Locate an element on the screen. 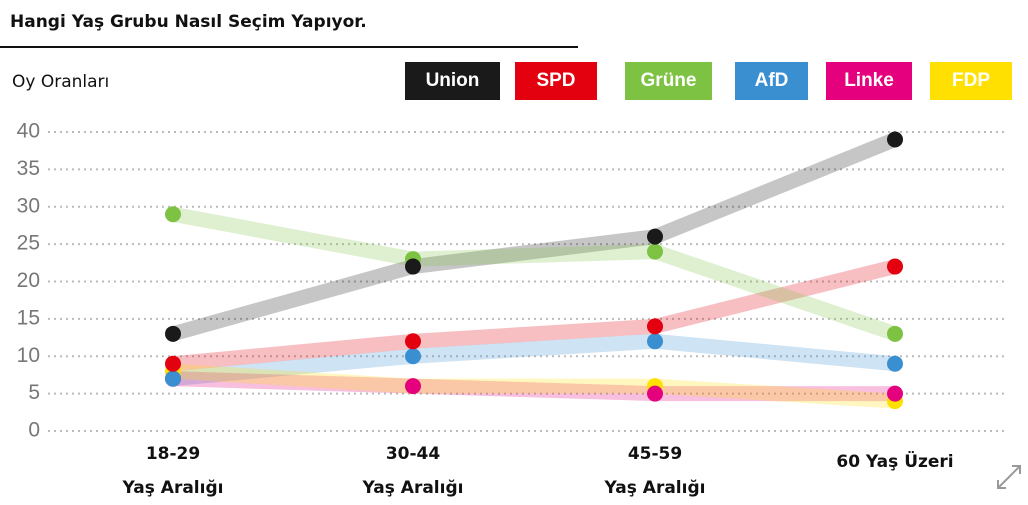 The height and width of the screenshot is (505, 1028). y-tick-label: 20 is located at coordinates (28, 280).